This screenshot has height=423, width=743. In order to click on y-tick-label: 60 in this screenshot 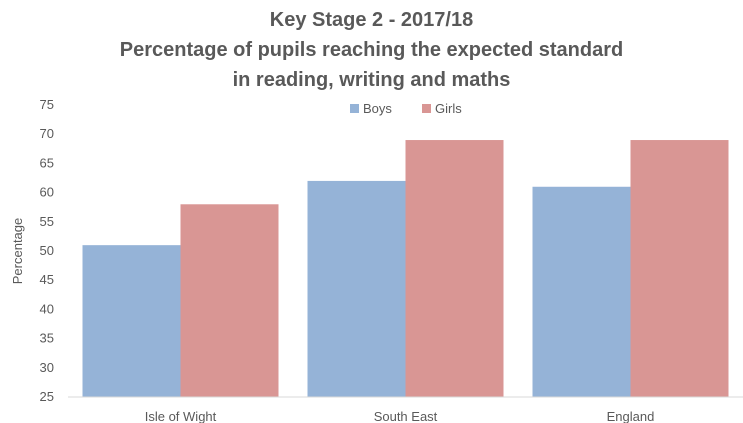, I will do `click(47, 192)`.